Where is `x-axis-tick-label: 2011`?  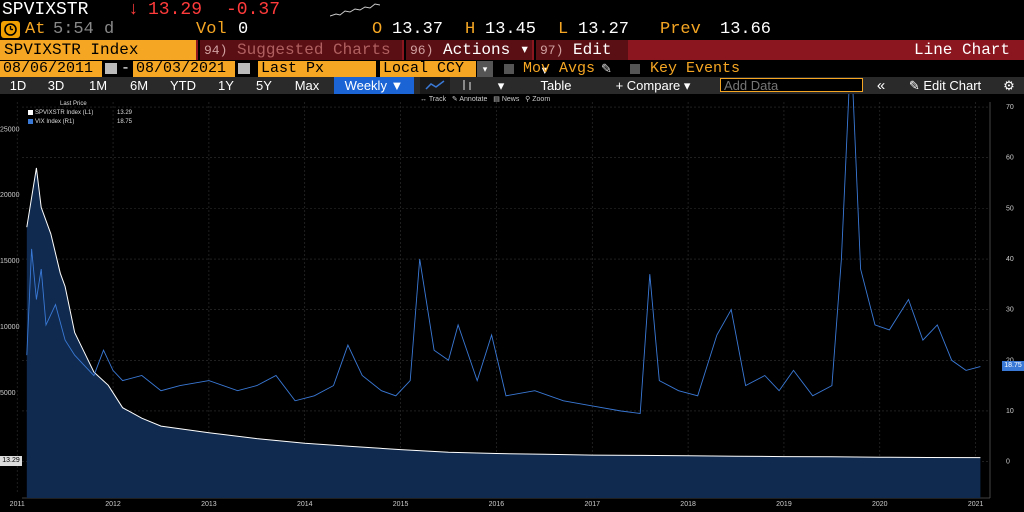 x-axis-tick-label: 2011 is located at coordinates (17, 504).